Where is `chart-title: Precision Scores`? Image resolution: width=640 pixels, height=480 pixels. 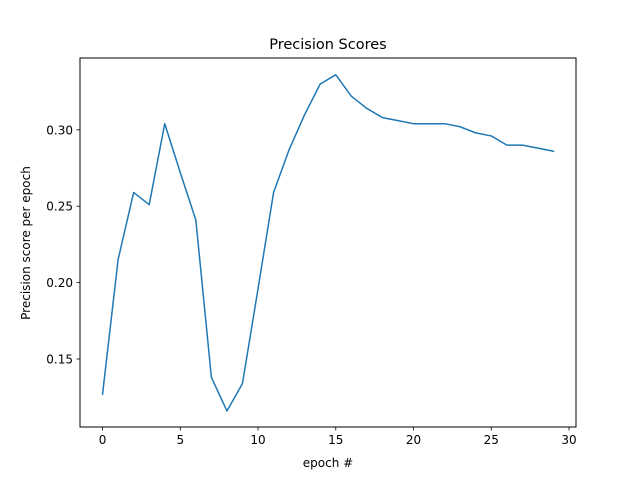
chart-title: Precision Scores is located at coordinates (327, 45).